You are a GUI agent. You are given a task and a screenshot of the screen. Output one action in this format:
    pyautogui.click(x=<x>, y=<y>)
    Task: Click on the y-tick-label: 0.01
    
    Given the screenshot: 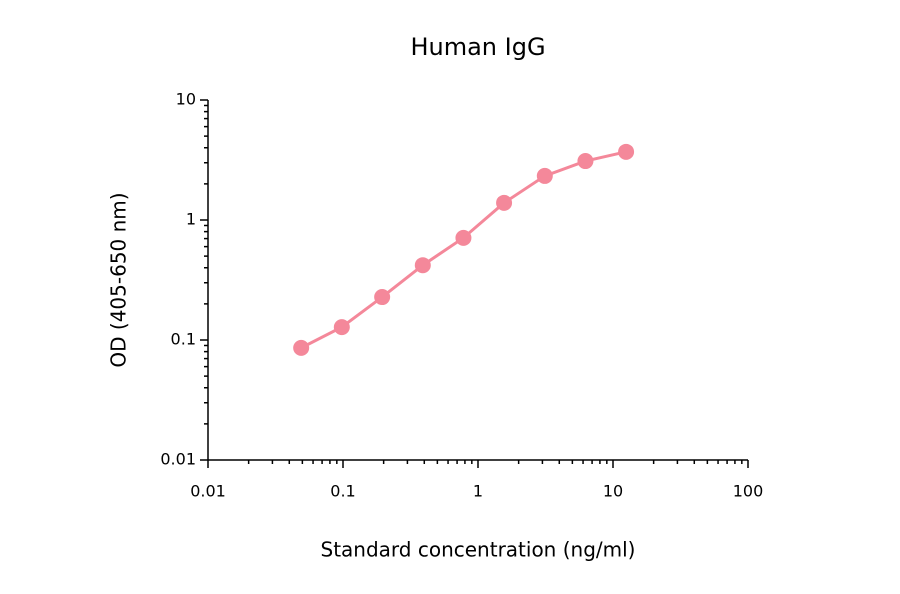 What is the action you would take?
    pyautogui.click(x=178, y=459)
    